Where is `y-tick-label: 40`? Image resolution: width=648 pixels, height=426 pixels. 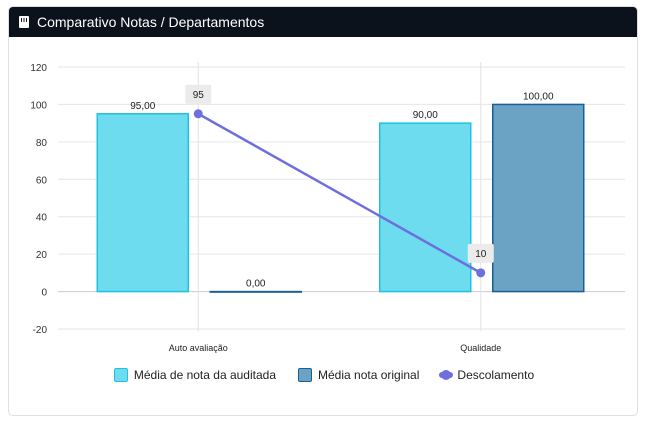
y-tick-label: 40 is located at coordinates (42, 218).